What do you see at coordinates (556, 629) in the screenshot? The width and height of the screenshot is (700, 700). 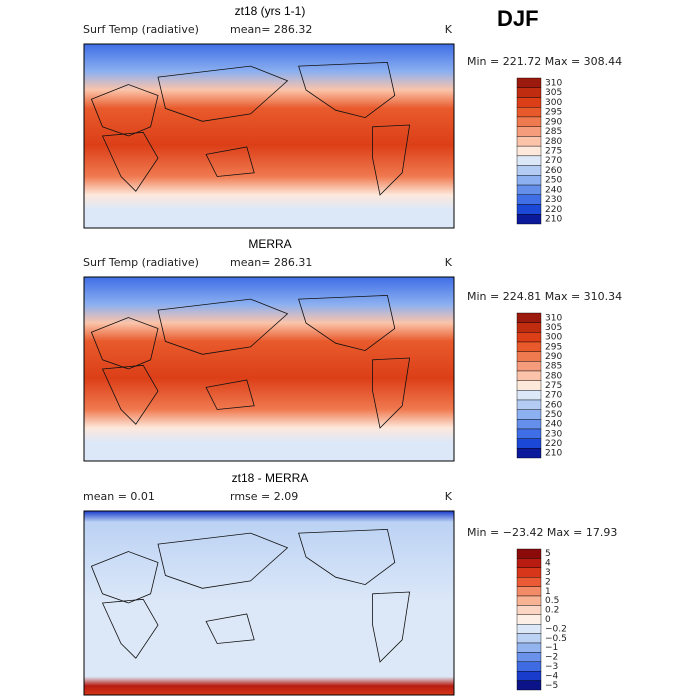 I see `colorbar-label: −0.2` at bounding box center [556, 629].